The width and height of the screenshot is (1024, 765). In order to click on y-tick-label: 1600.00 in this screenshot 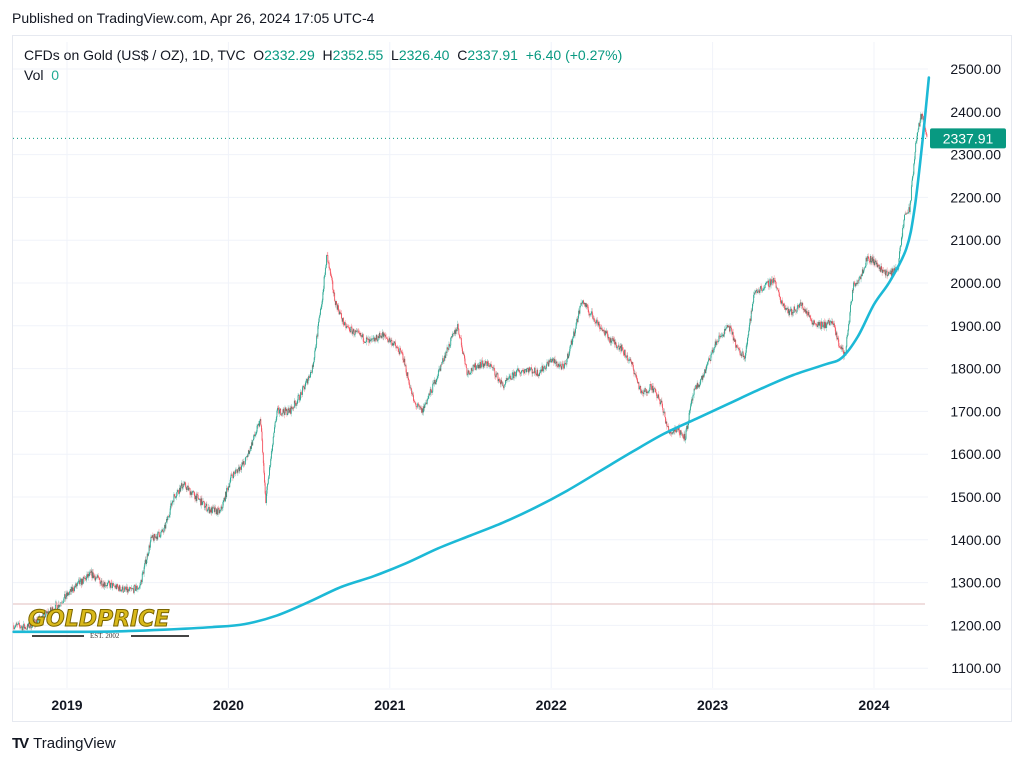, I will do `click(975, 454)`.